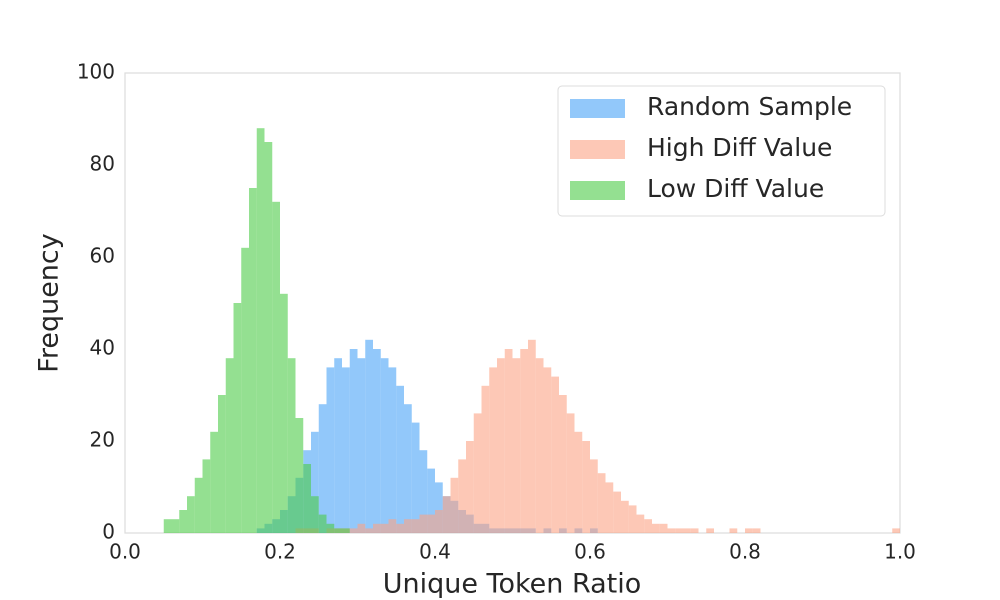  Describe the element at coordinates (125, 552) in the screenshot. I see `x-tick-label: 0.0` at that location.